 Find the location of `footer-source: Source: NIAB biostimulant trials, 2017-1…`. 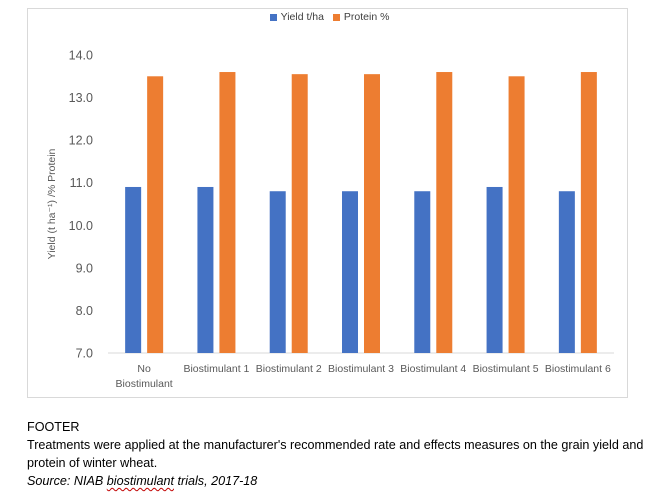

footer-source: Source: NIAB biostimulant trials, 2017-1… is located at coordinates (337, 481).